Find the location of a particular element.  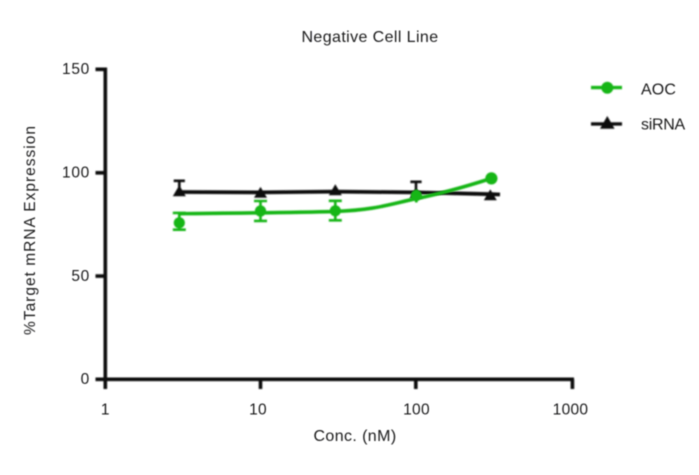

svg-text: AOC is located at coordinates (658, 90).